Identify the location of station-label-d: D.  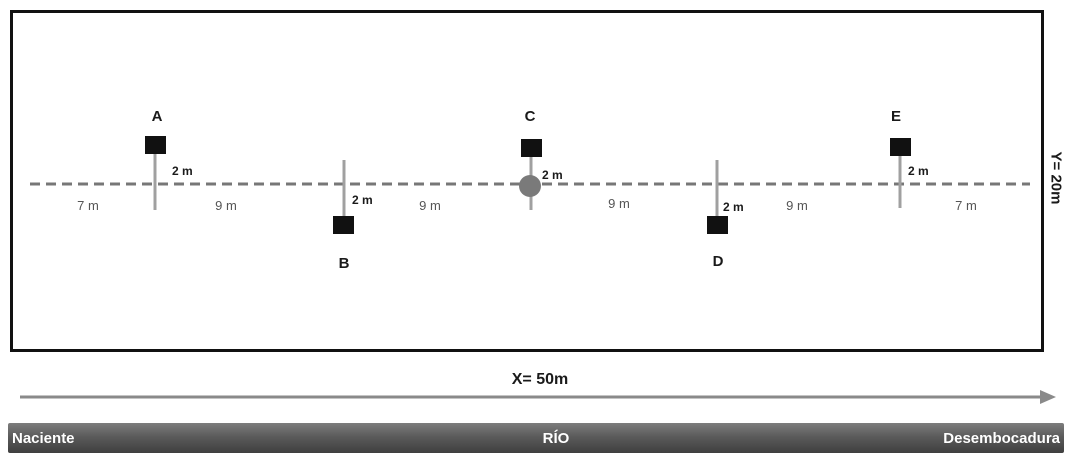
(718, 261).